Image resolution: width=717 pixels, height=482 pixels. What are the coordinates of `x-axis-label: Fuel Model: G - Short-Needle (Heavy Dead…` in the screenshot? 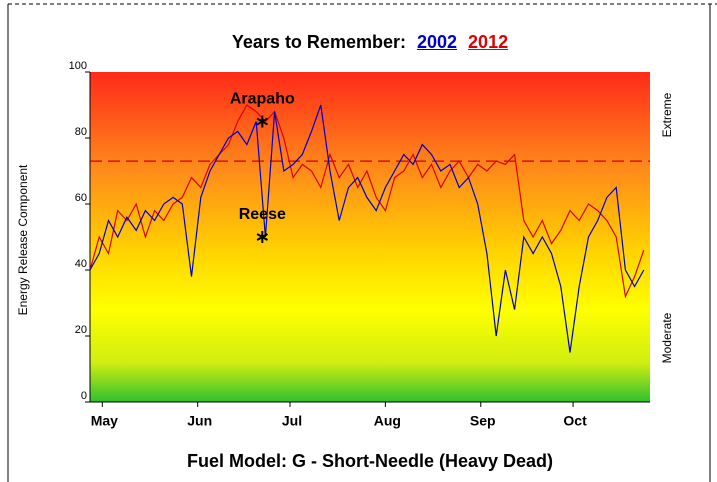 It's located at (370, 461).